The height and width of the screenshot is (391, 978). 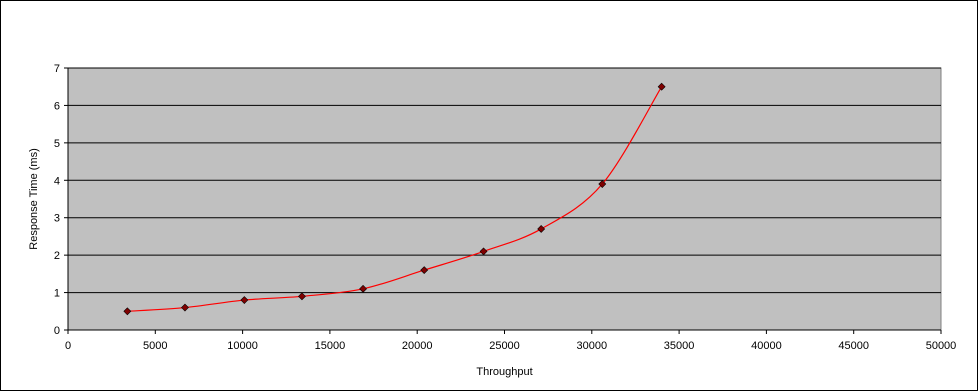 I want to click on x-tick-label-7: 35000, so click(x=679, y=346).